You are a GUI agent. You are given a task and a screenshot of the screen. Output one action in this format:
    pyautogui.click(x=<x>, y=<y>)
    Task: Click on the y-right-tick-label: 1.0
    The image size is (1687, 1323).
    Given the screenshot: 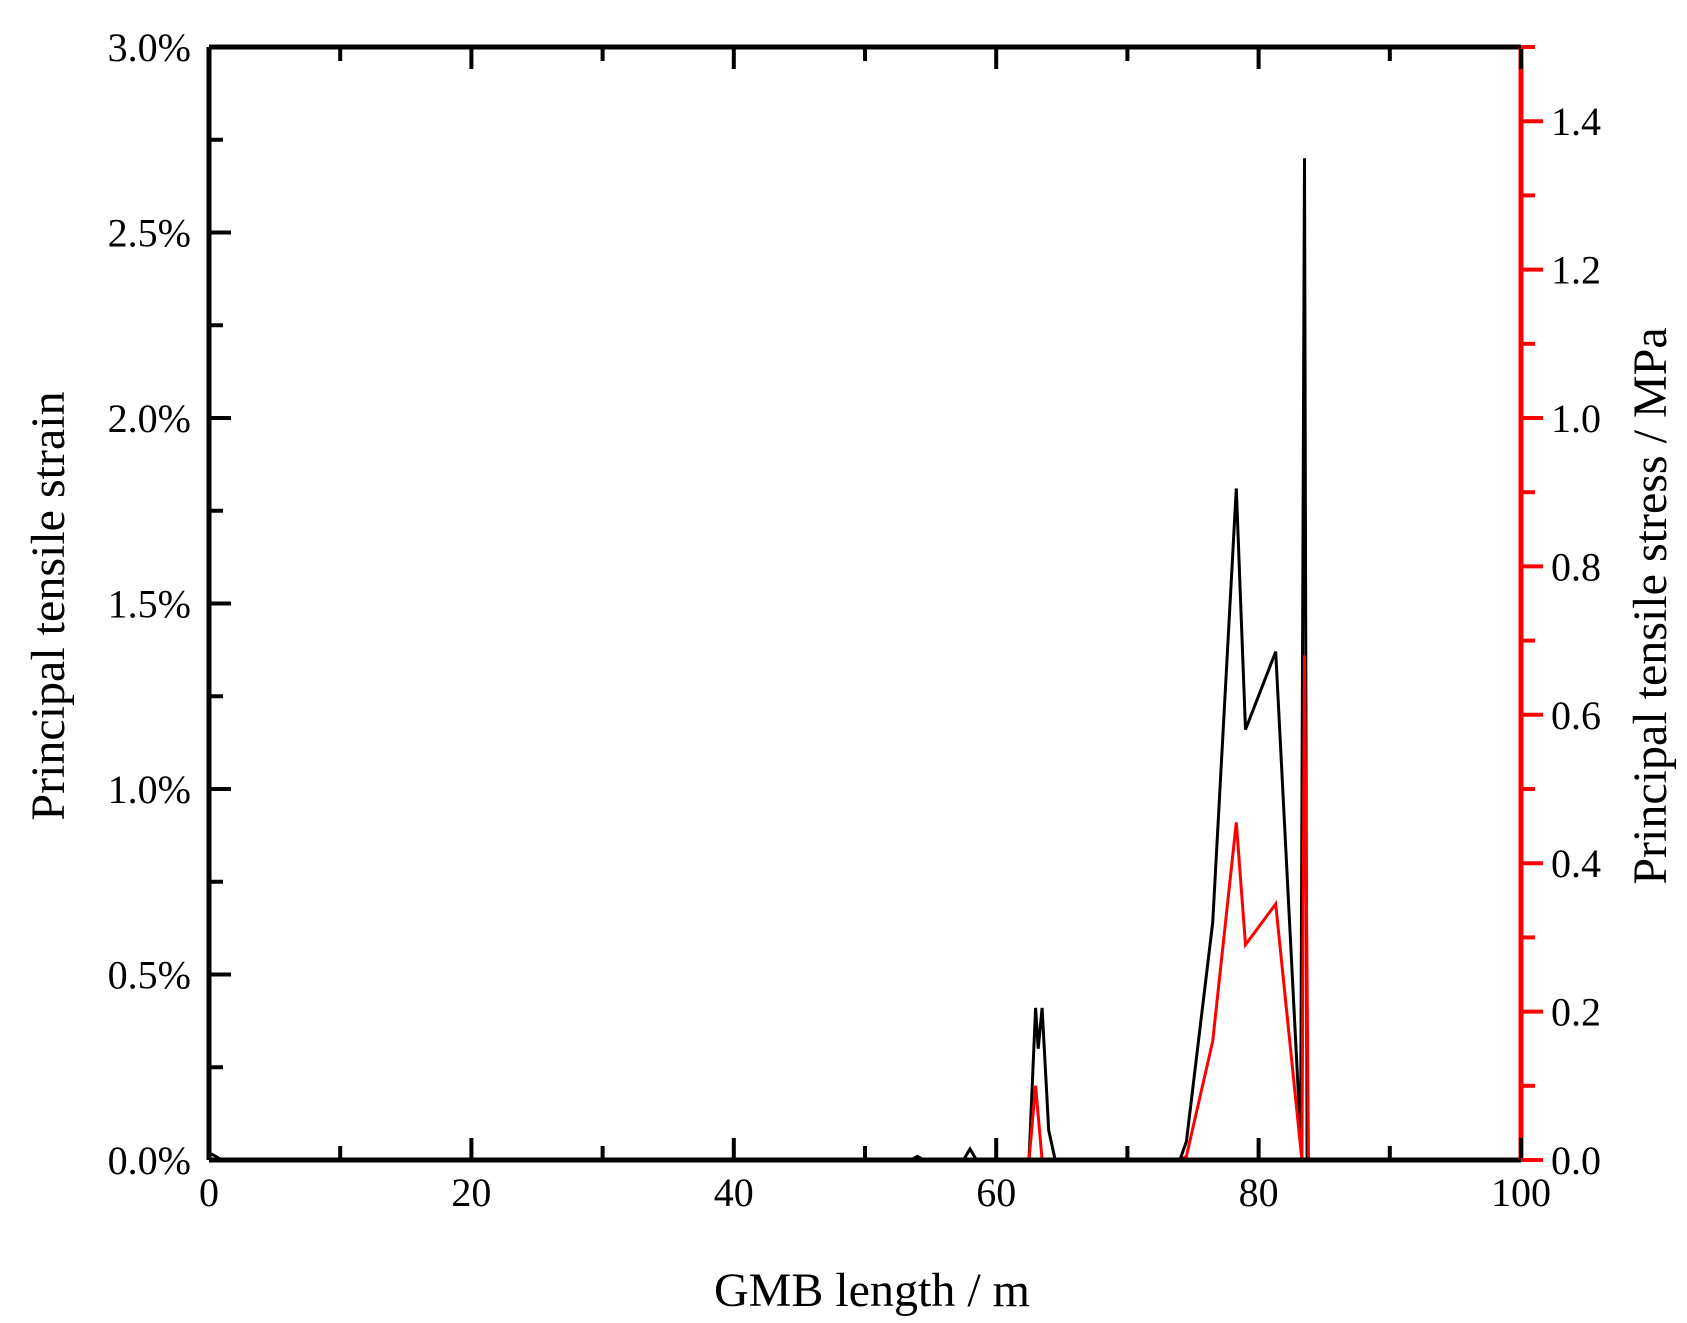 What is the action you would take?
    pyautogui.click(x=1576, y=418)
    